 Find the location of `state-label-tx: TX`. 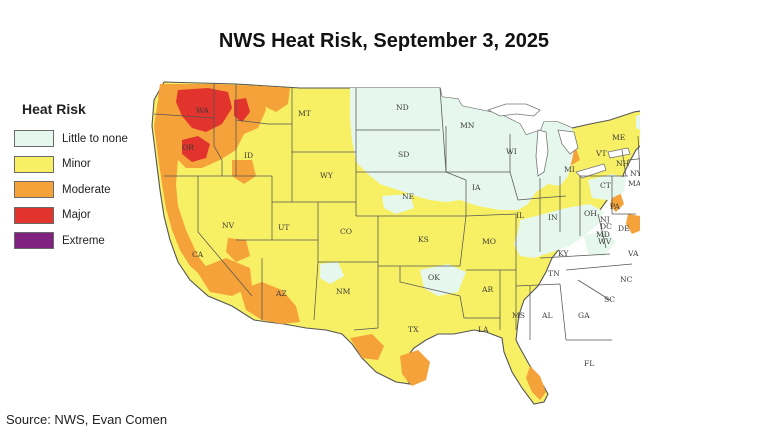

state-label-tx: TX is located at coordinates (413, 329).